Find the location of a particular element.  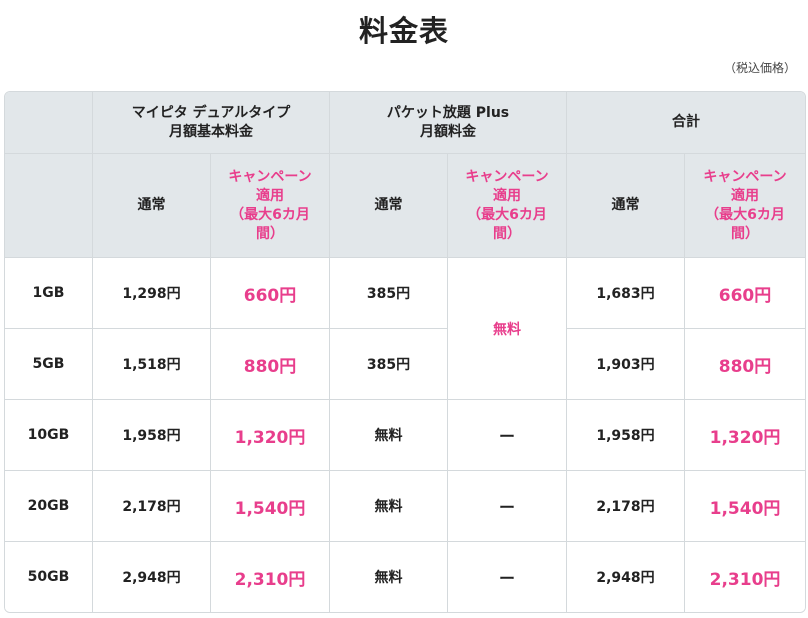

cell-plan-campaign: 660円 is located at coordinates (270, 293).